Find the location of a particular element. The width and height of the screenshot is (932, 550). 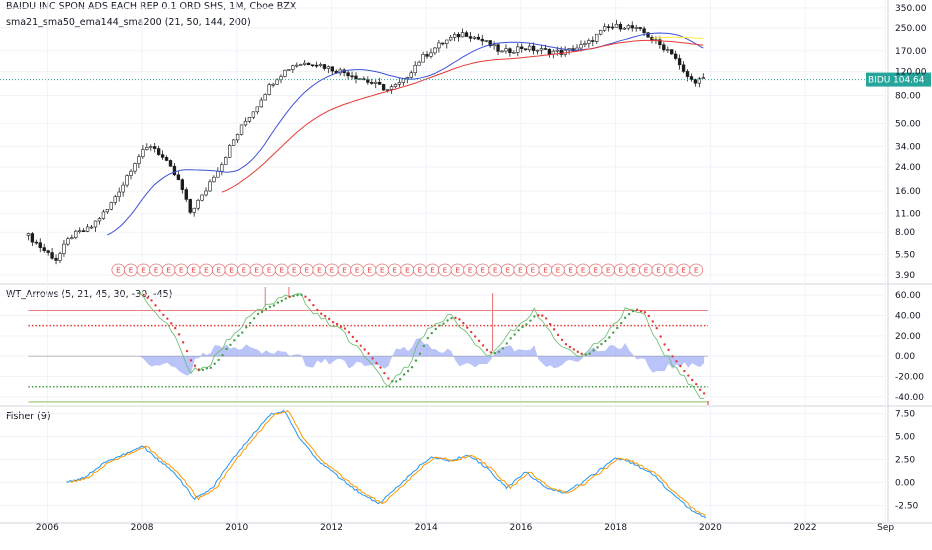

fisher-tick-label: 2.50 is located at coordinates (905, 460).